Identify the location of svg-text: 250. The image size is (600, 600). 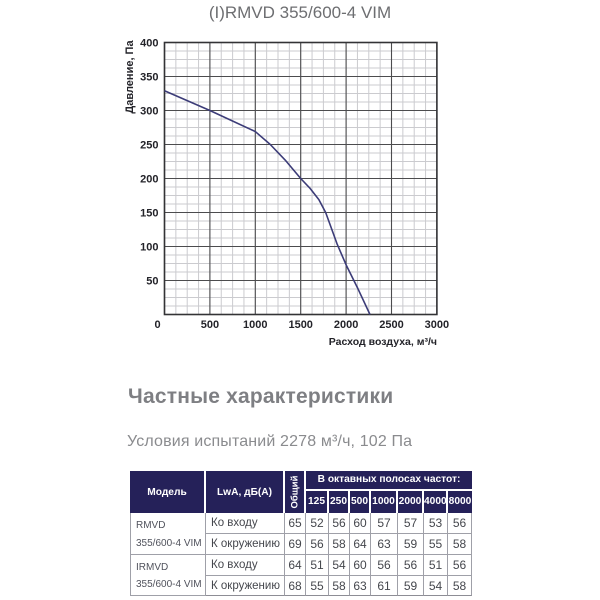
(149, 146).